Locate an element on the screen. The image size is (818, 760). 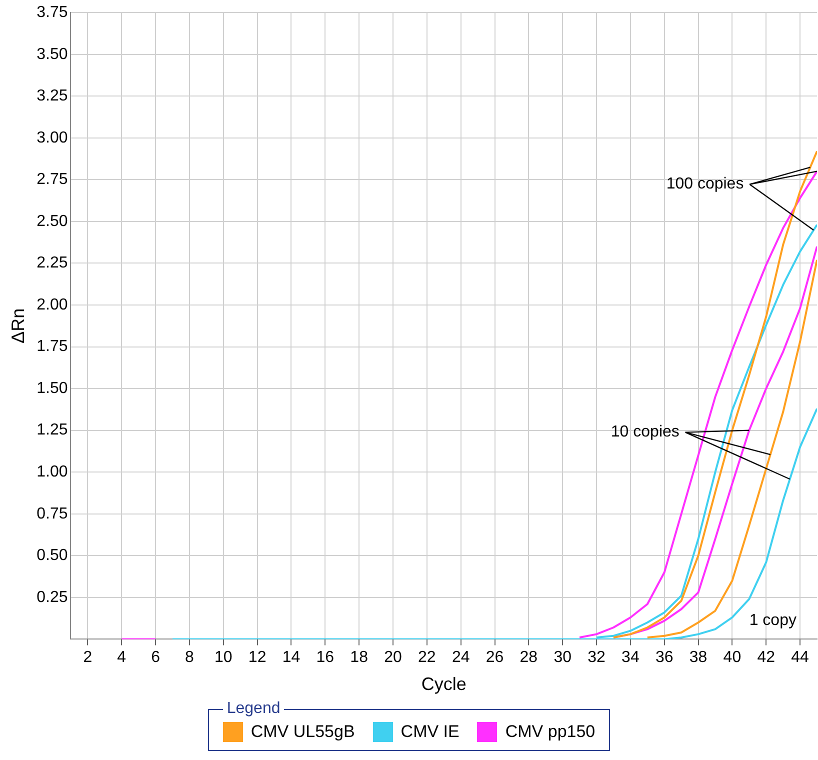
x-tick-label: 10 is located at coordinates (223, 657).